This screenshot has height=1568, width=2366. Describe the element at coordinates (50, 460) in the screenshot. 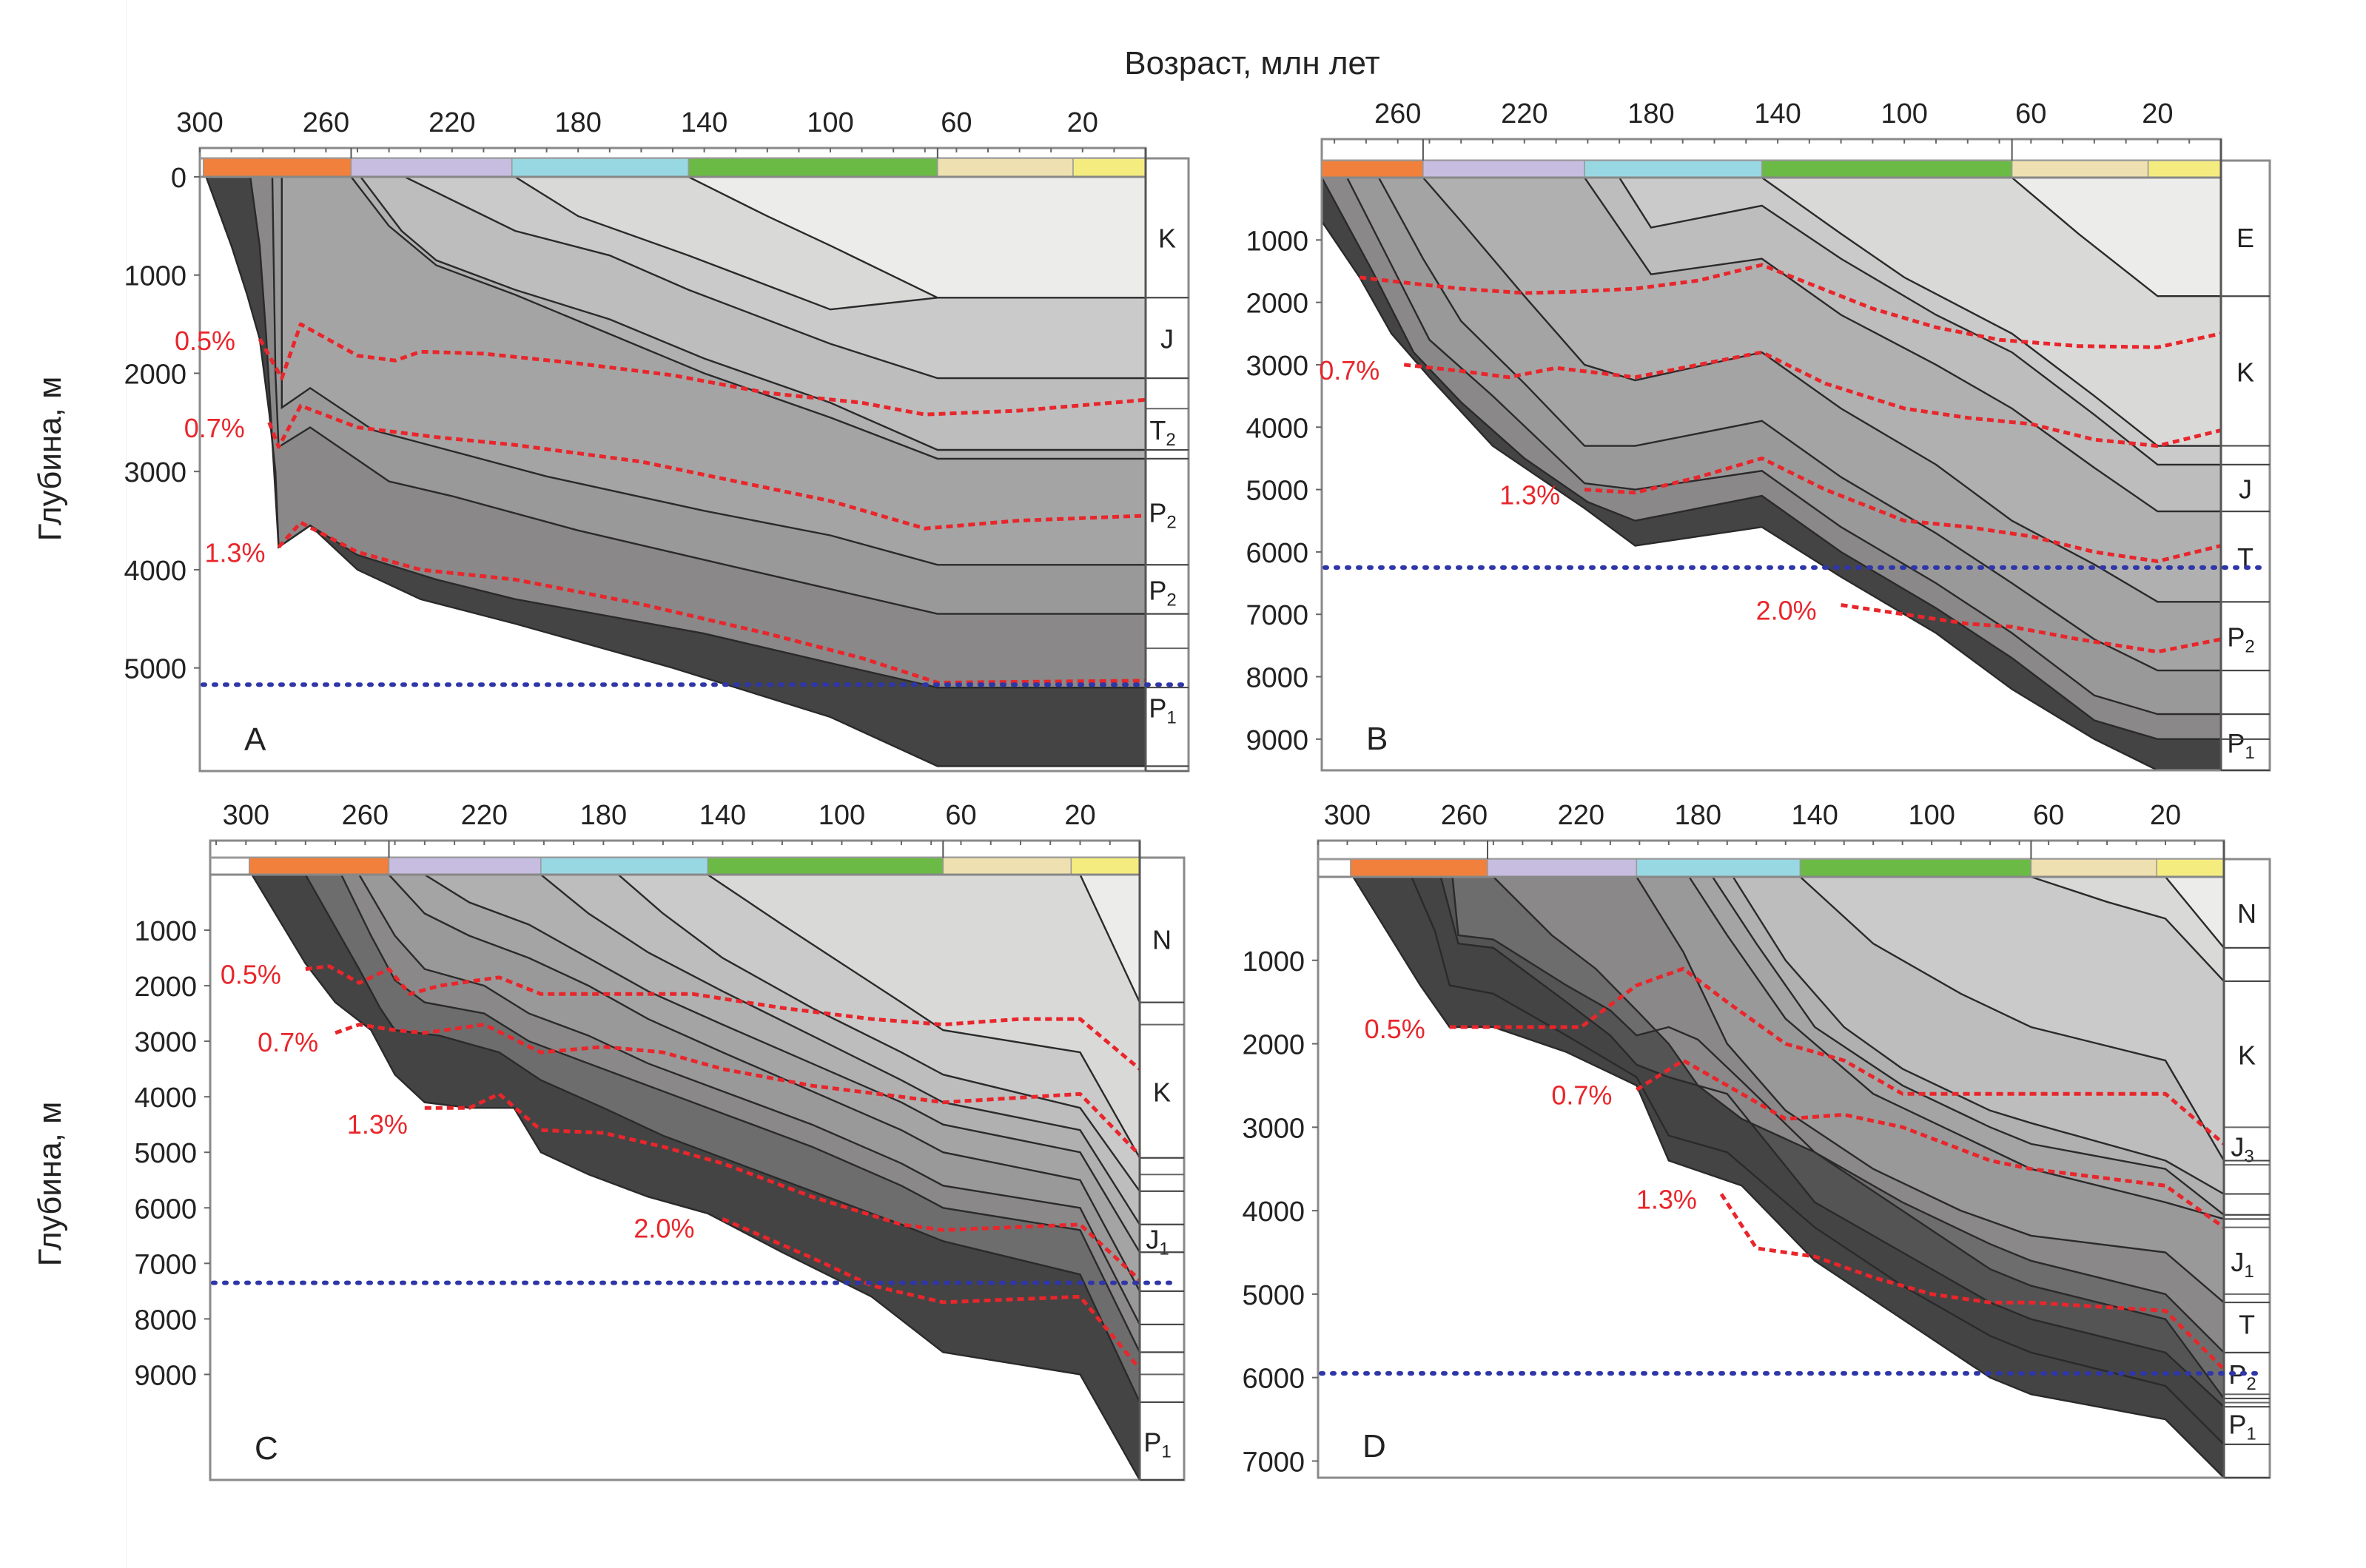

I see `y-axis-title-top: Глубина, м` at that location.